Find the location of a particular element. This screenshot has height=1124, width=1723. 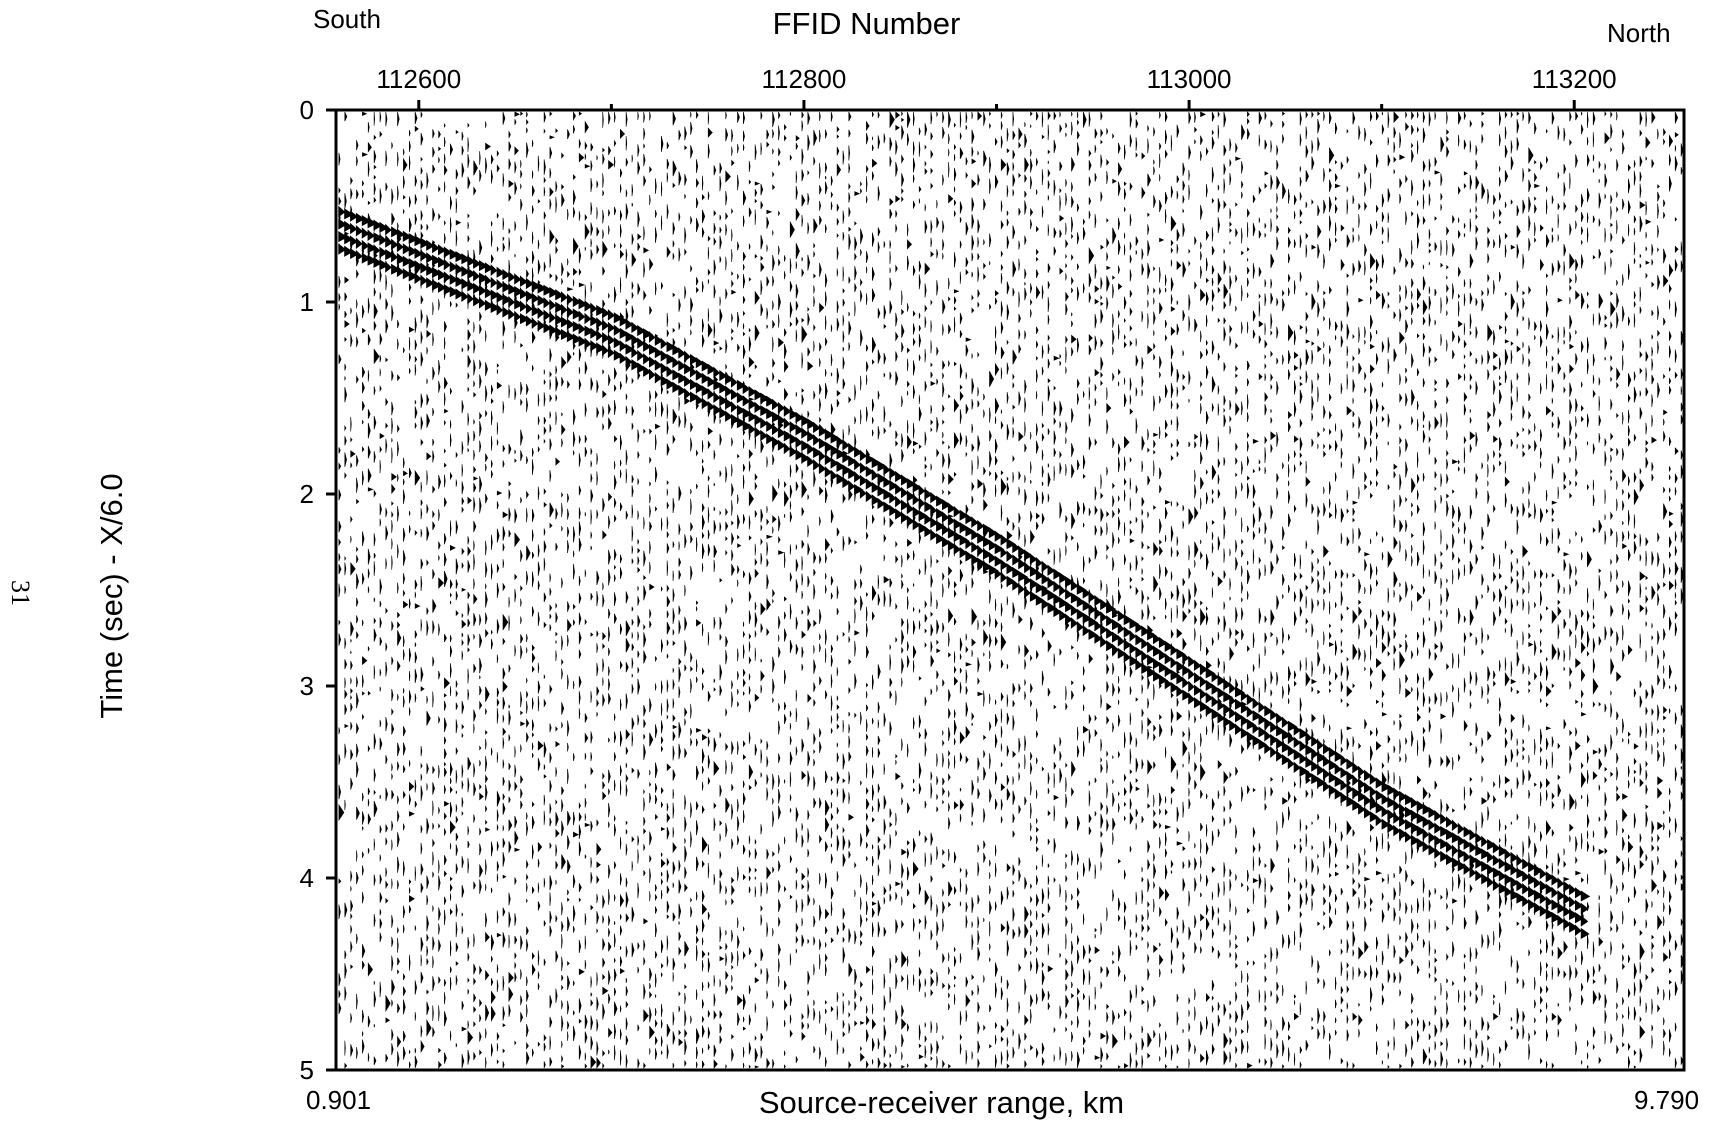

y-tick-label: 0 is located at coordinates (307, 110).